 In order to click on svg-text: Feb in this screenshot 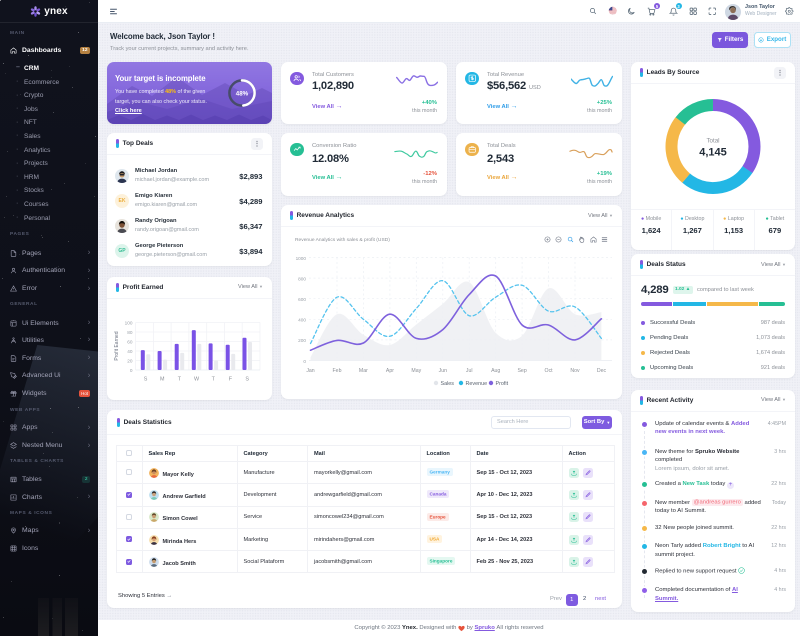, I will do `click(337, 371)`.